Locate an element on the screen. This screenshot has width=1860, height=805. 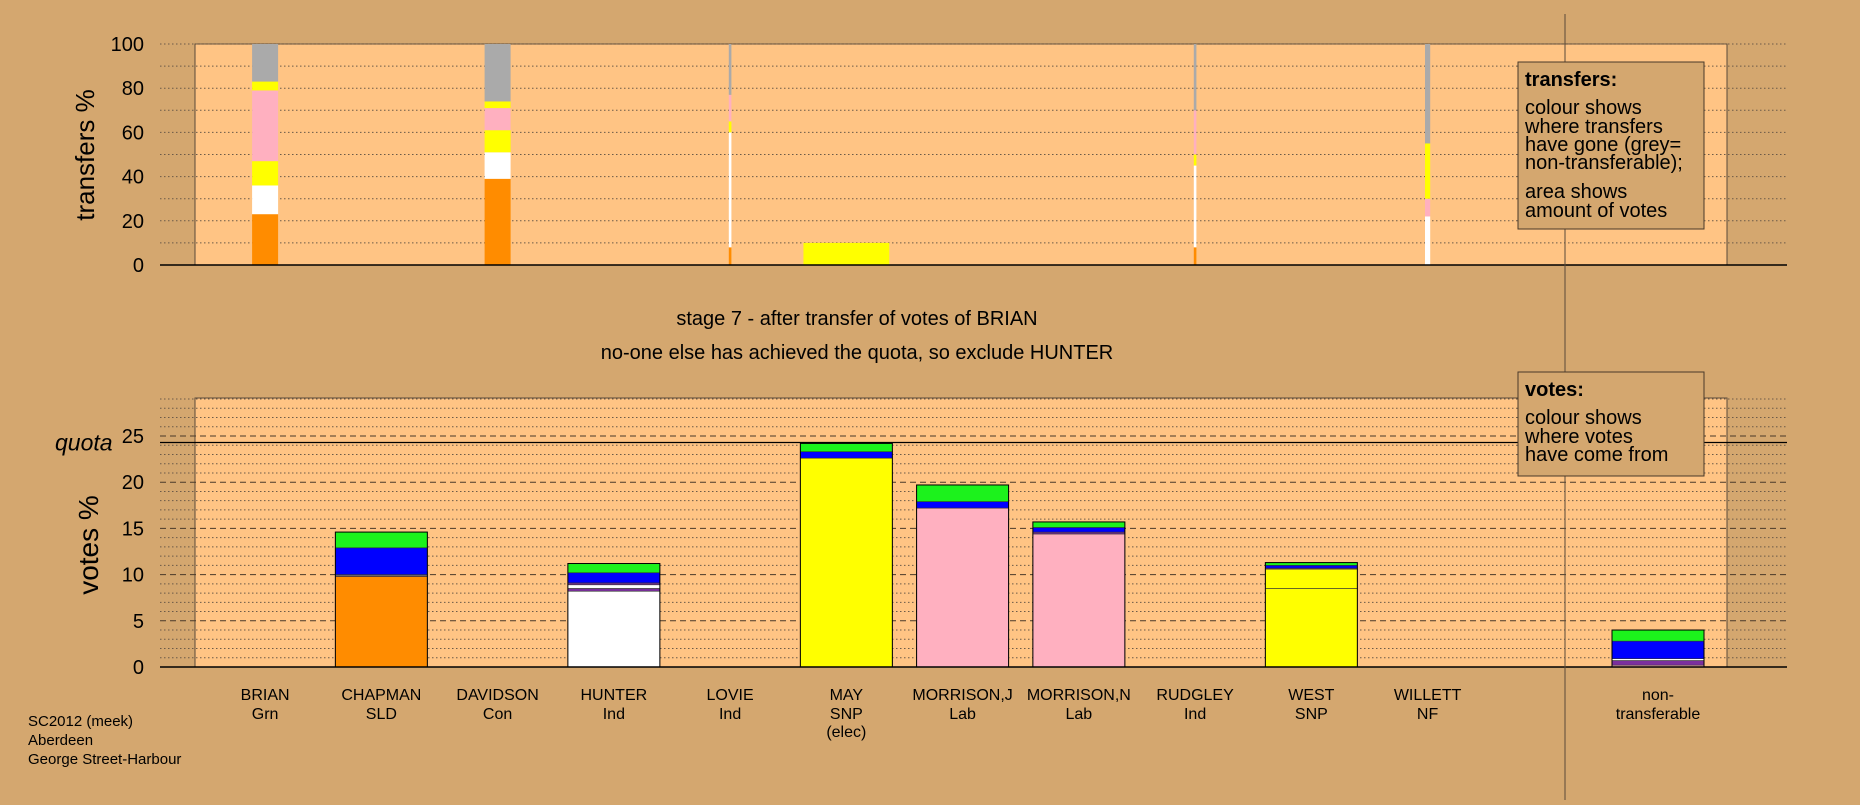
nontransferable-label-line1: non- is located at coordinates (1658, 695).